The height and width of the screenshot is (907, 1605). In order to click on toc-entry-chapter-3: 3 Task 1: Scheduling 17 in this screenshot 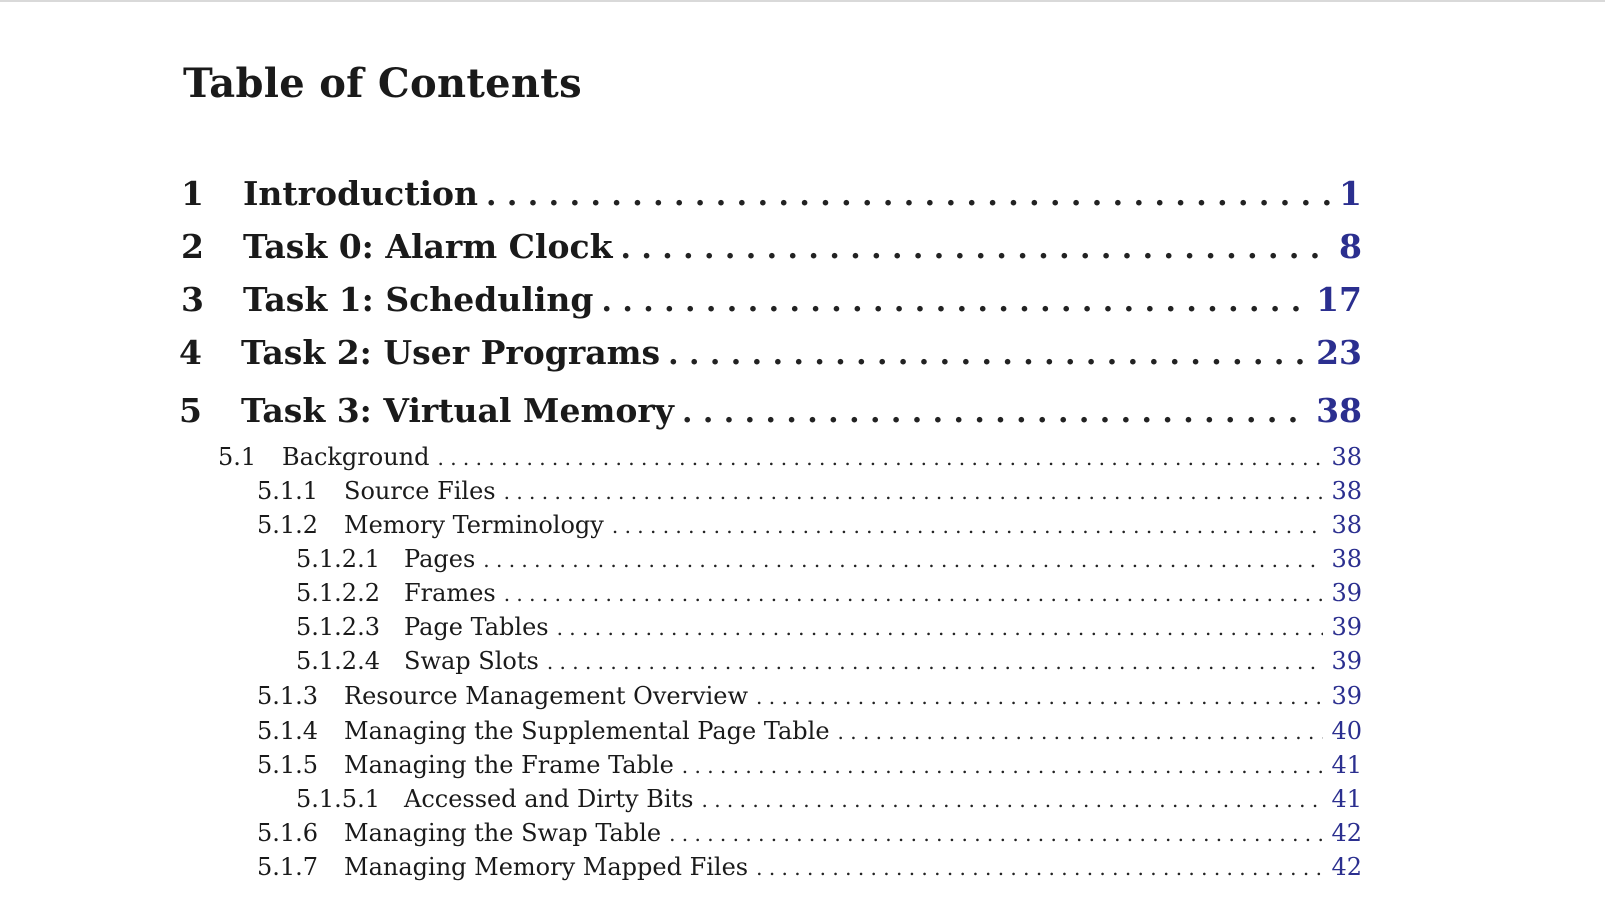, I will do `click(771, 300)`.